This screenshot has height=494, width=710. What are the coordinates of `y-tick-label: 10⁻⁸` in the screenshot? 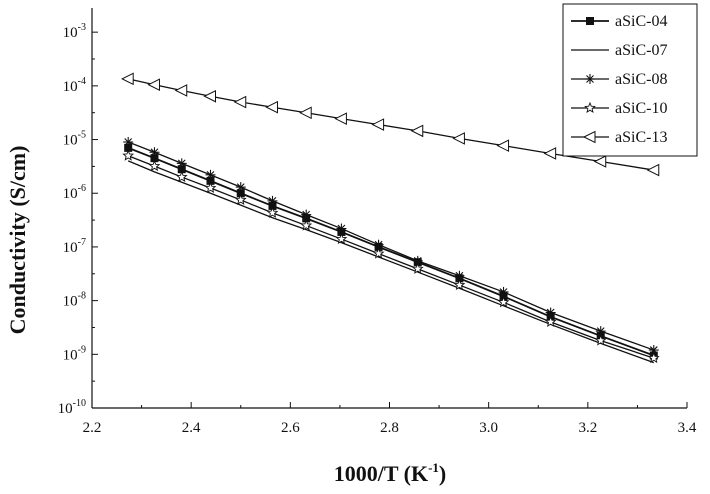 It's located at (74, 300).